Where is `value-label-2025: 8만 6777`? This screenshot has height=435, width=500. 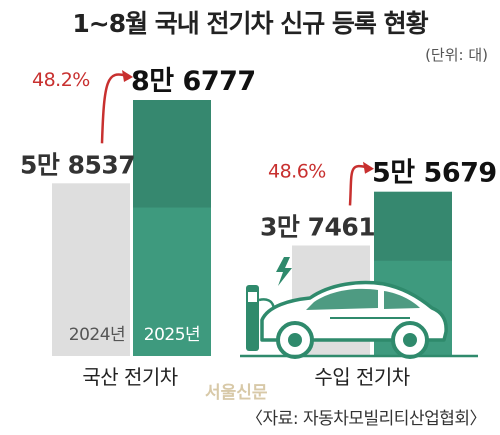 value-label-2025: 8만 6777 is located at coordinates (193, 81).